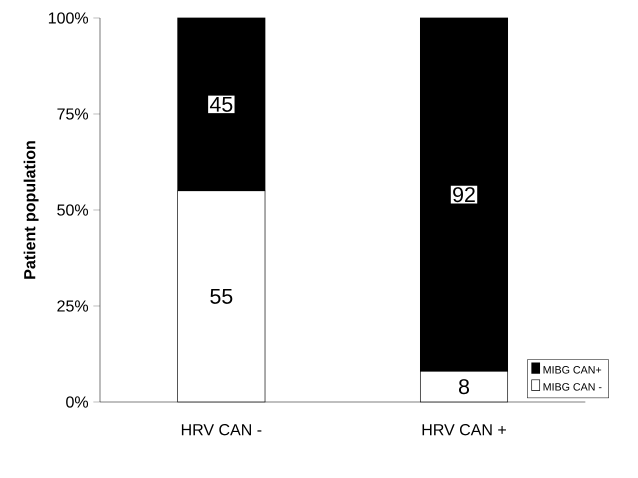  Describe the element at coordinates (464, 386) in the screenshot. I see `data-label: 8` at that location.